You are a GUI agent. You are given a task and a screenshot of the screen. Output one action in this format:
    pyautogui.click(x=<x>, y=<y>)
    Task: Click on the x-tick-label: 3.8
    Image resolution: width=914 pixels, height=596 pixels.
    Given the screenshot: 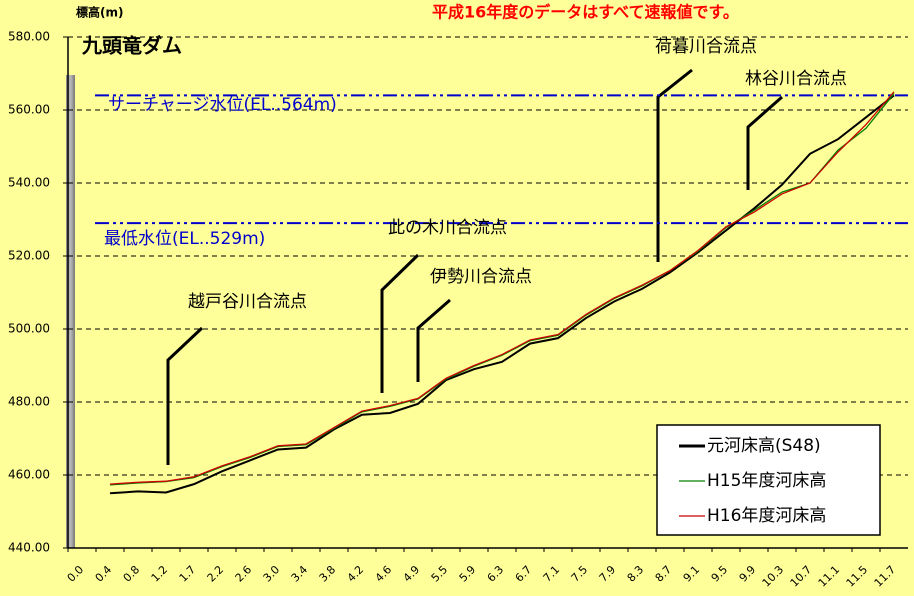 What is the action you would take?
    pyautogui.click(x=328, y=574)
    